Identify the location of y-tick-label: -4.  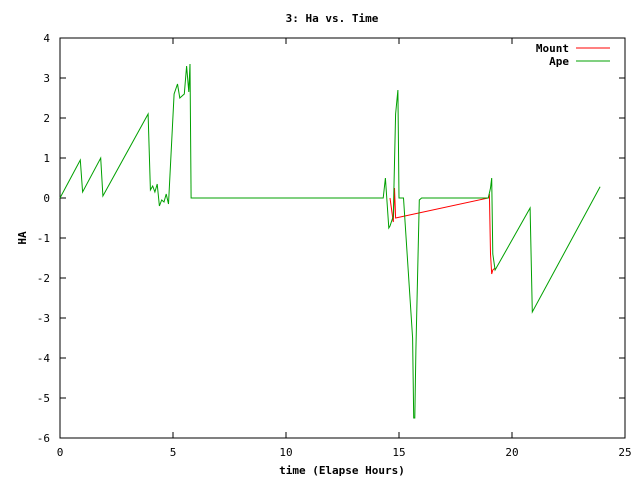
(44, 358).